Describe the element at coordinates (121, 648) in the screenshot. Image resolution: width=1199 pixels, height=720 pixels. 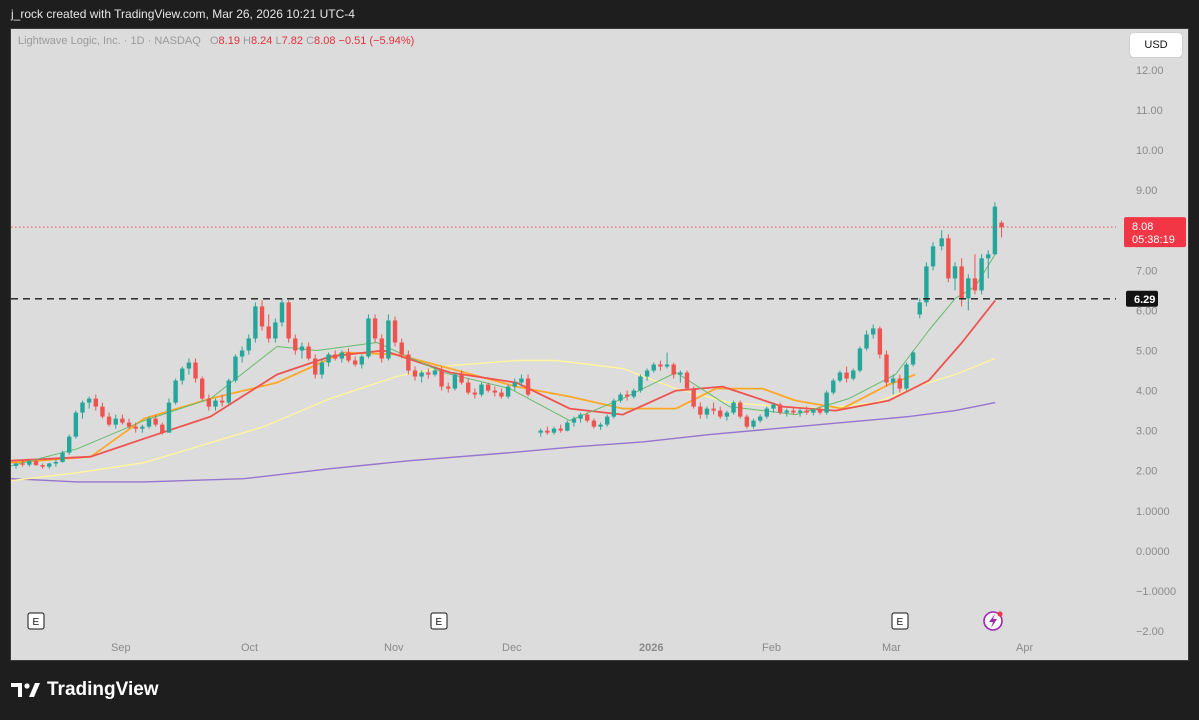
I see `x-tick-label: Sep` at that location.